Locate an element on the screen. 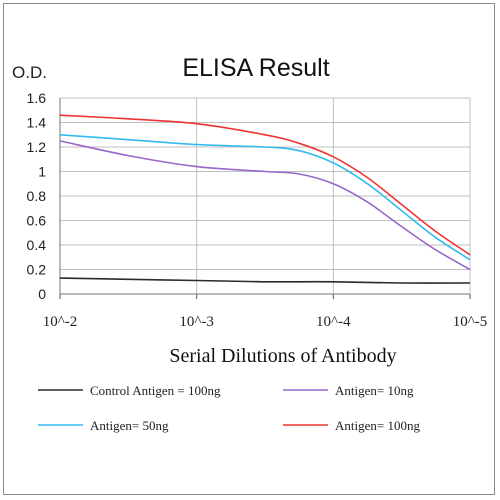 This screenshot has width=500, height=500. x-tick-label: 10^-5 is located at coordinates (470, 322).